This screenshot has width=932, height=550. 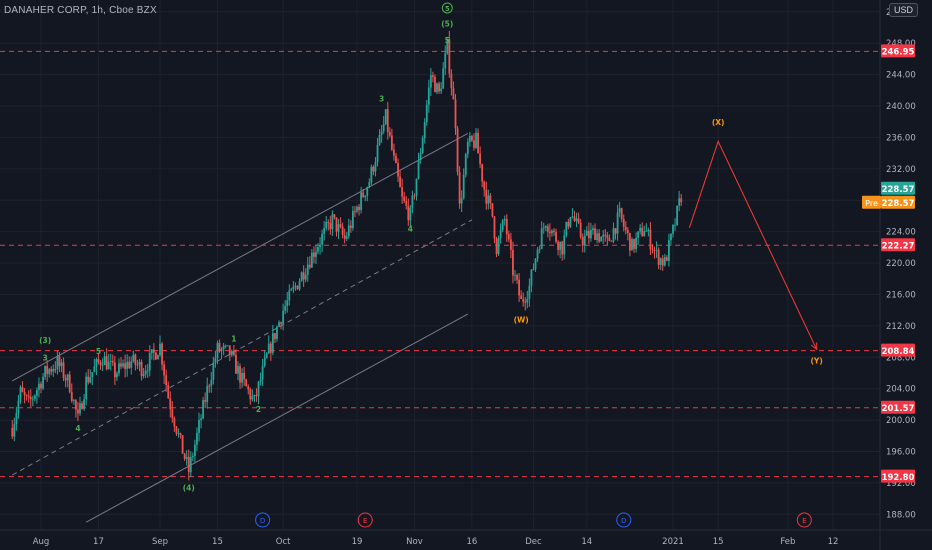 What do you see at coordinates (903, 10) in the screenshot?
I see `currency-badge: USD` at bounding box center [903, 10].